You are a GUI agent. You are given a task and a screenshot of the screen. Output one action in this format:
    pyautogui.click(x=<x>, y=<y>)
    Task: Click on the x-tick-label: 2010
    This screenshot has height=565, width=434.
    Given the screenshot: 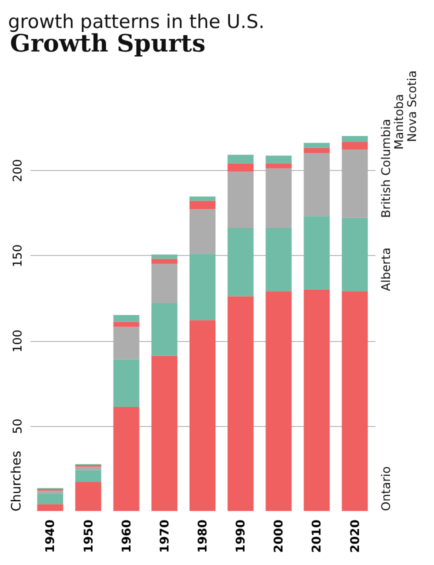 What is the action you would take?
    pyautogui.click(x=317, y=536)
    